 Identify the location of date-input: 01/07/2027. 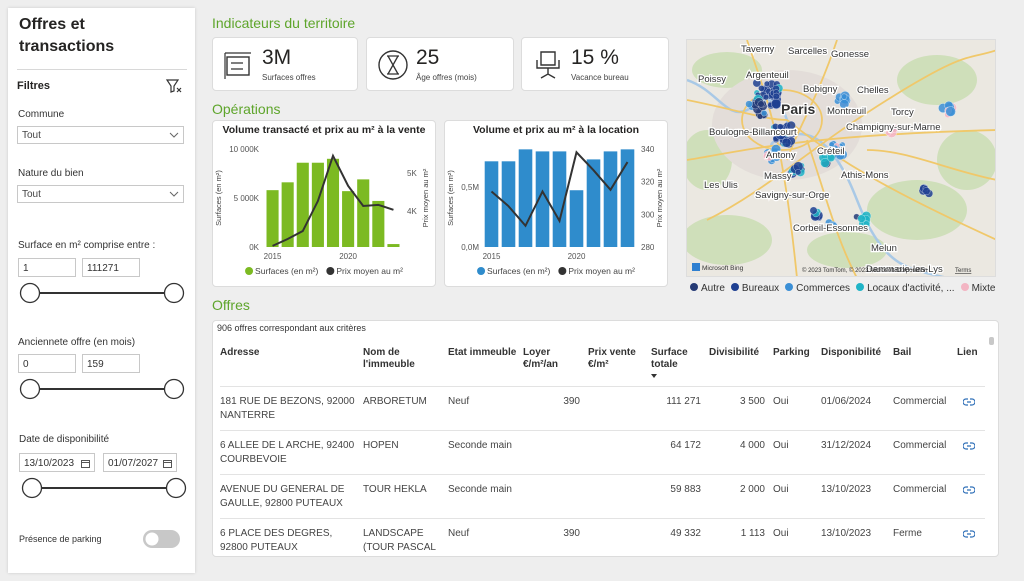
(140, 462).